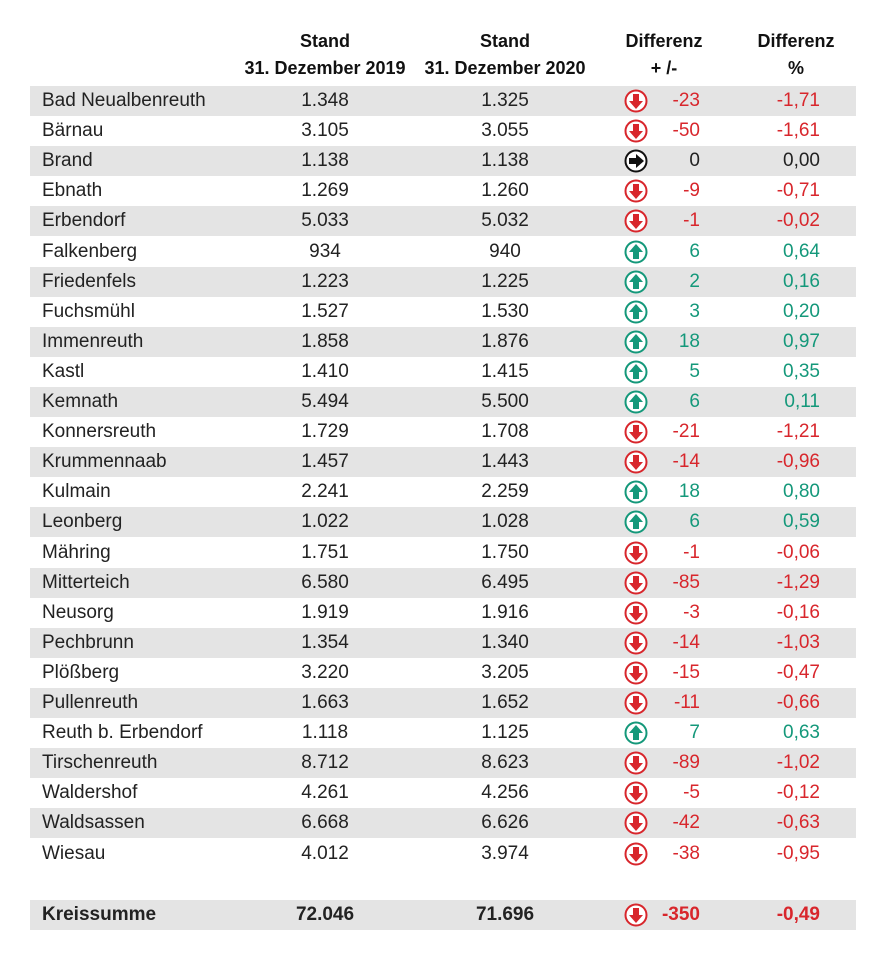 Image resolution: width=884 pixels, height=960 pixels. I want to click on difference: -42, so click(686, 823).